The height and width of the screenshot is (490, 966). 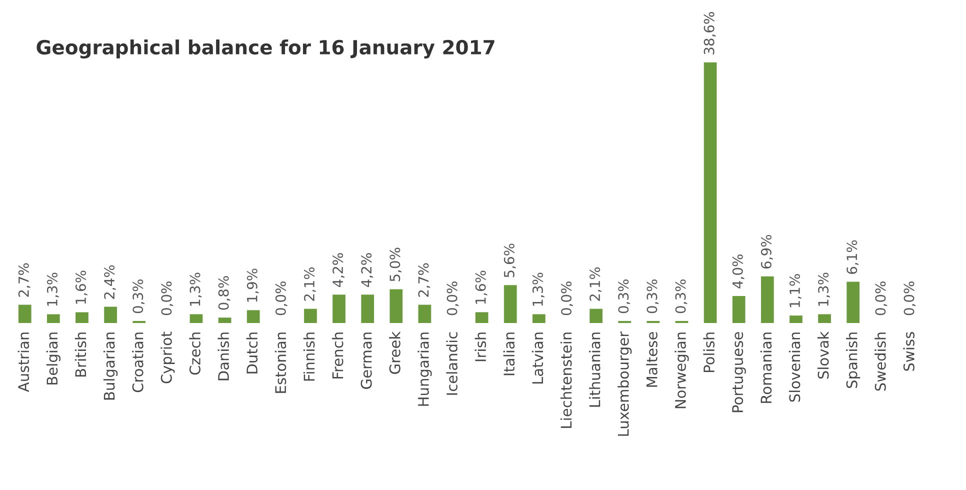 What do you see at coordinates (167, 358) in the screenshot?
I see `x-tick-label: Cypriot` at bounding box center [167, 358].